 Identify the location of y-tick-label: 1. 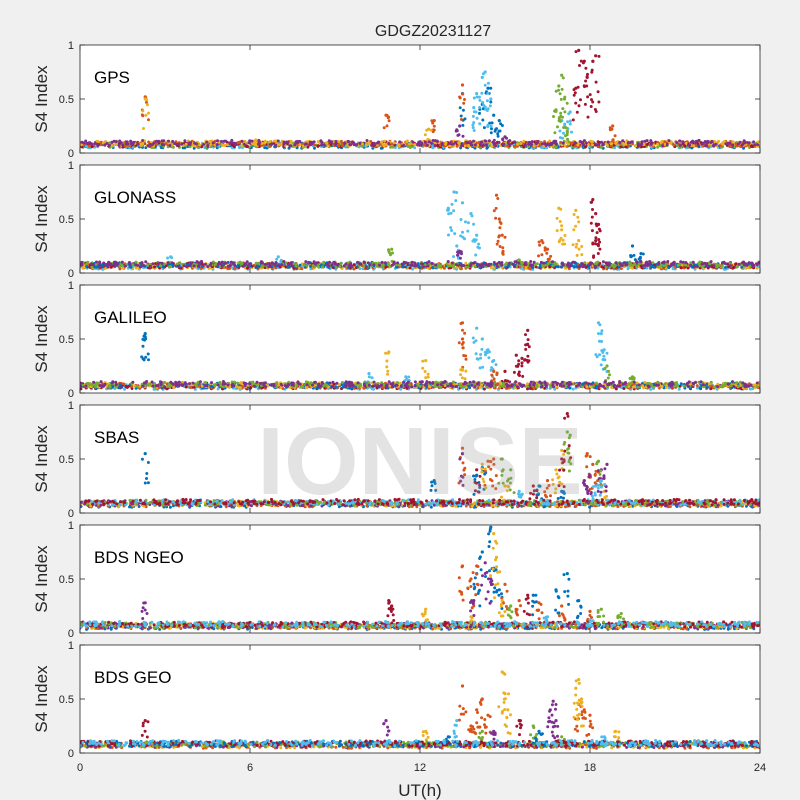
(71, 46).